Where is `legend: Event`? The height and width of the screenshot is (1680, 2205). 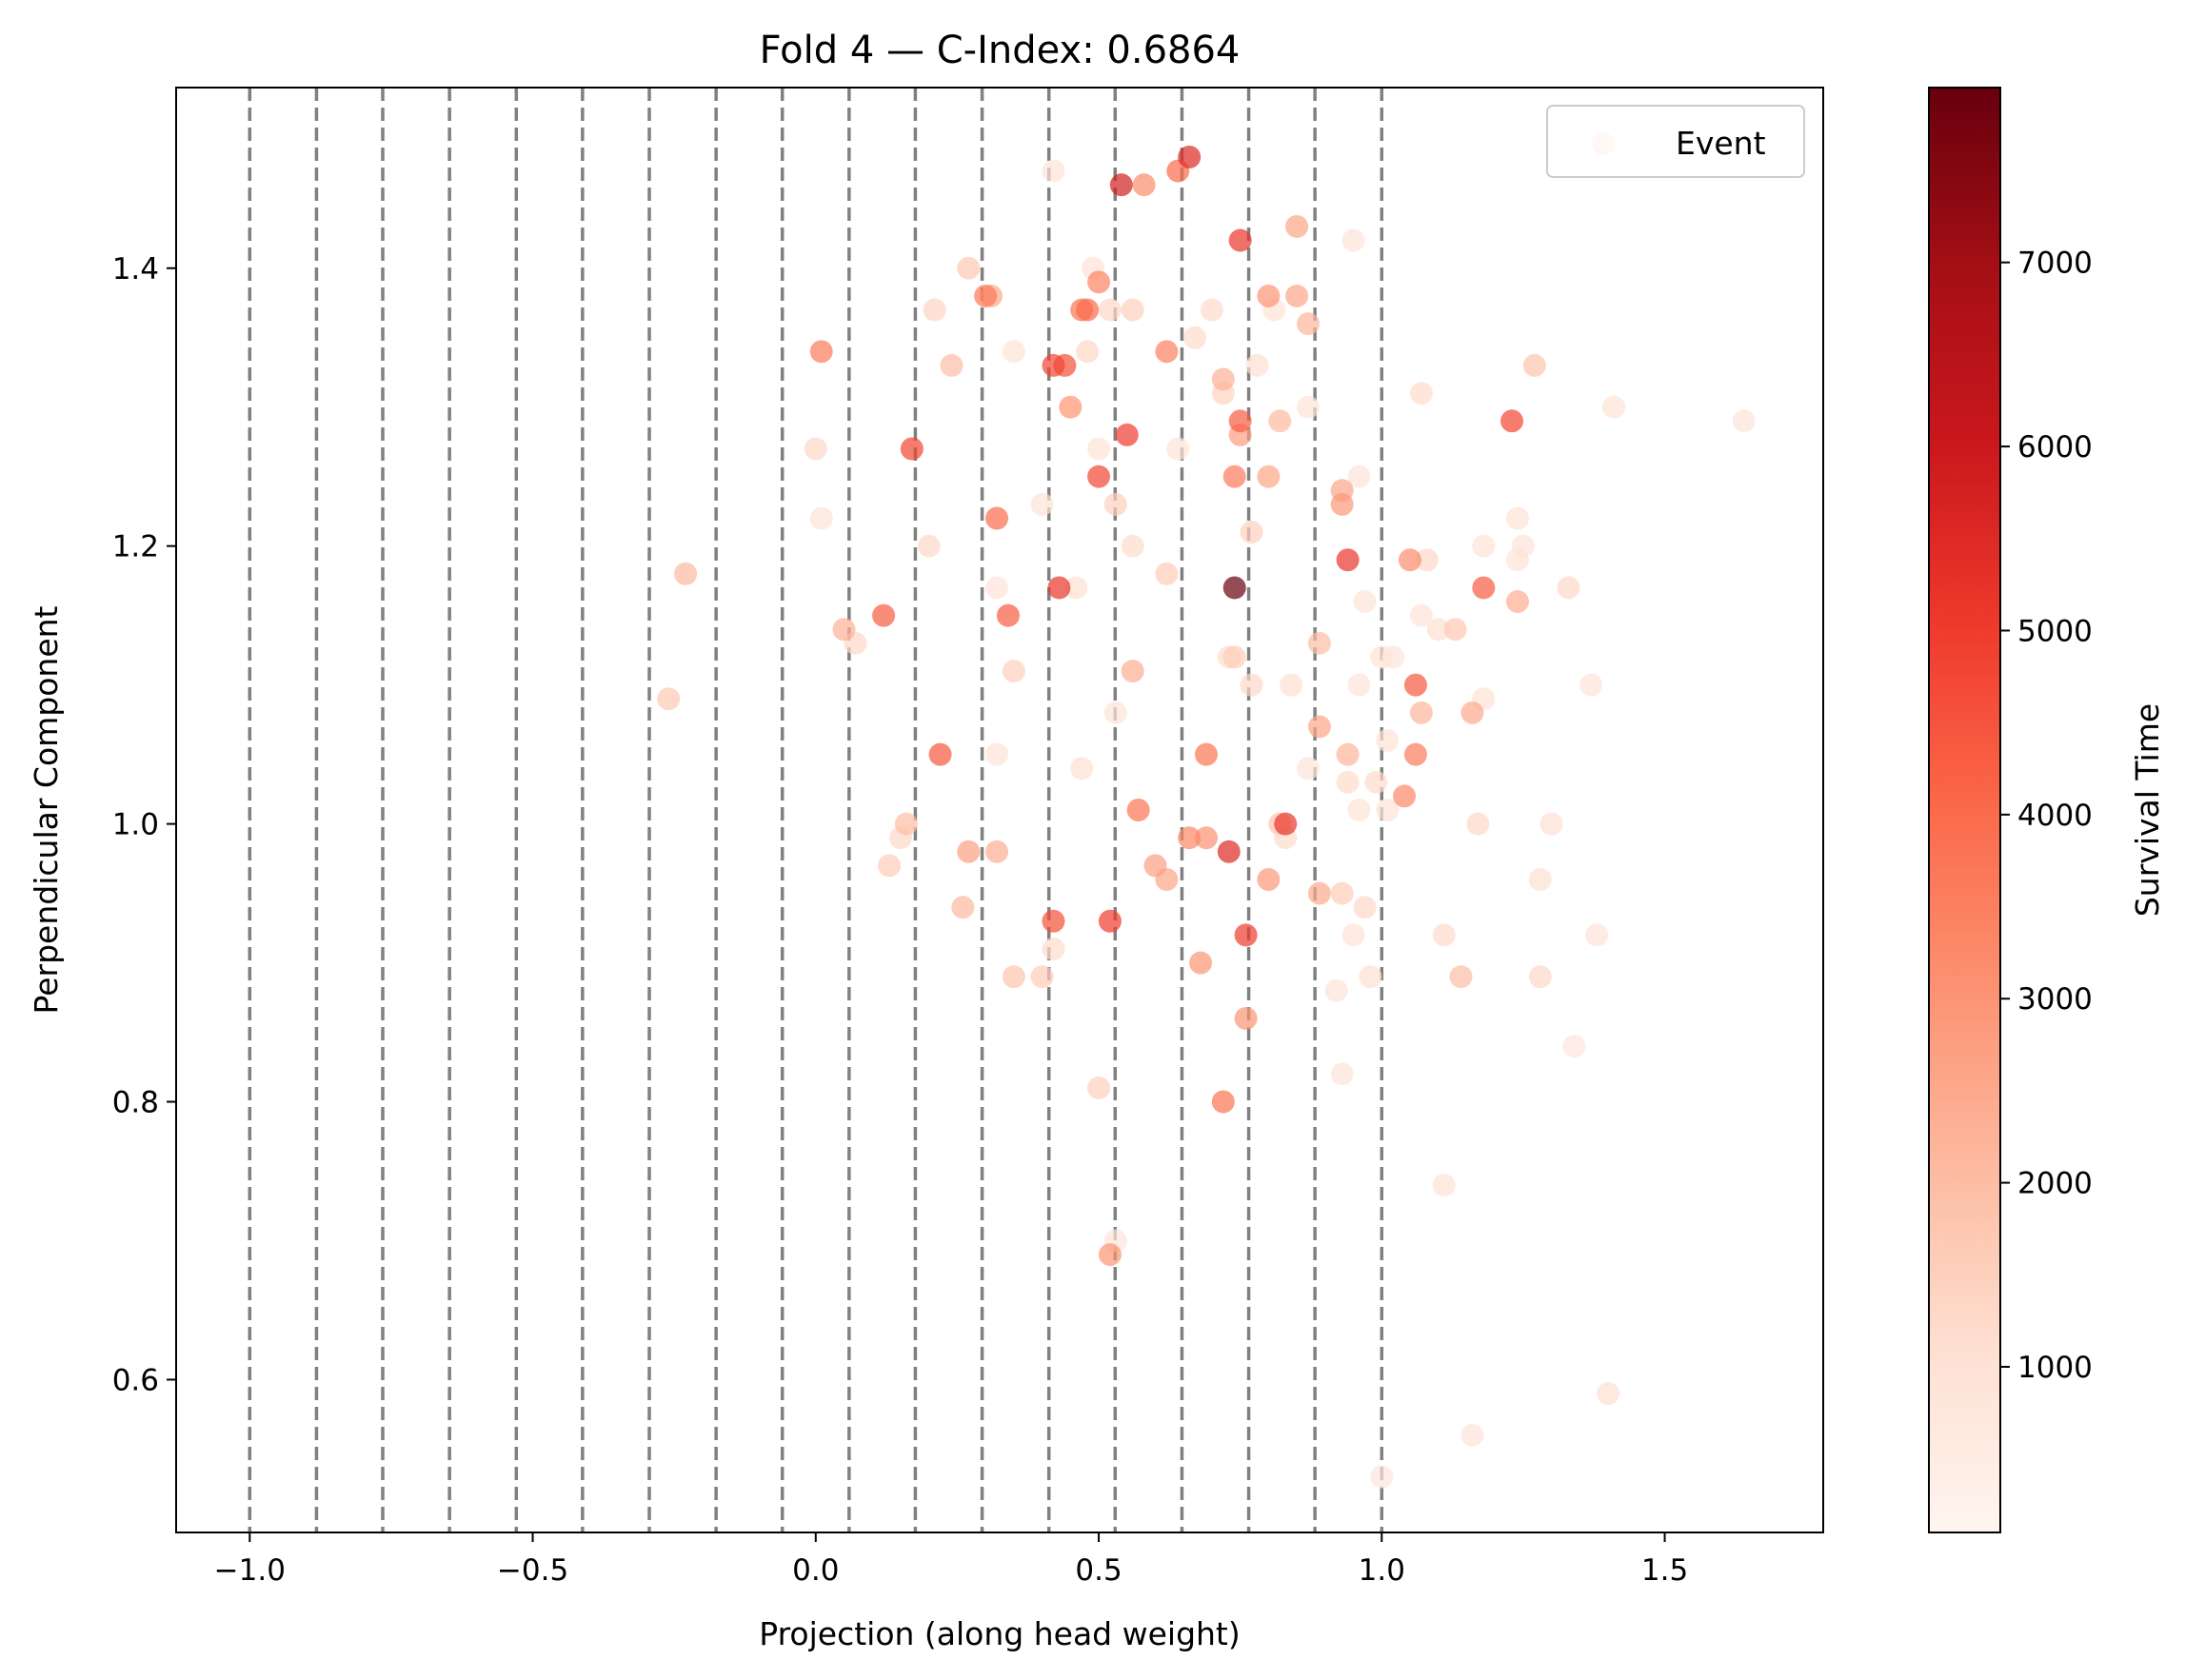
legend: Event is located at coordinates (1676, 142).